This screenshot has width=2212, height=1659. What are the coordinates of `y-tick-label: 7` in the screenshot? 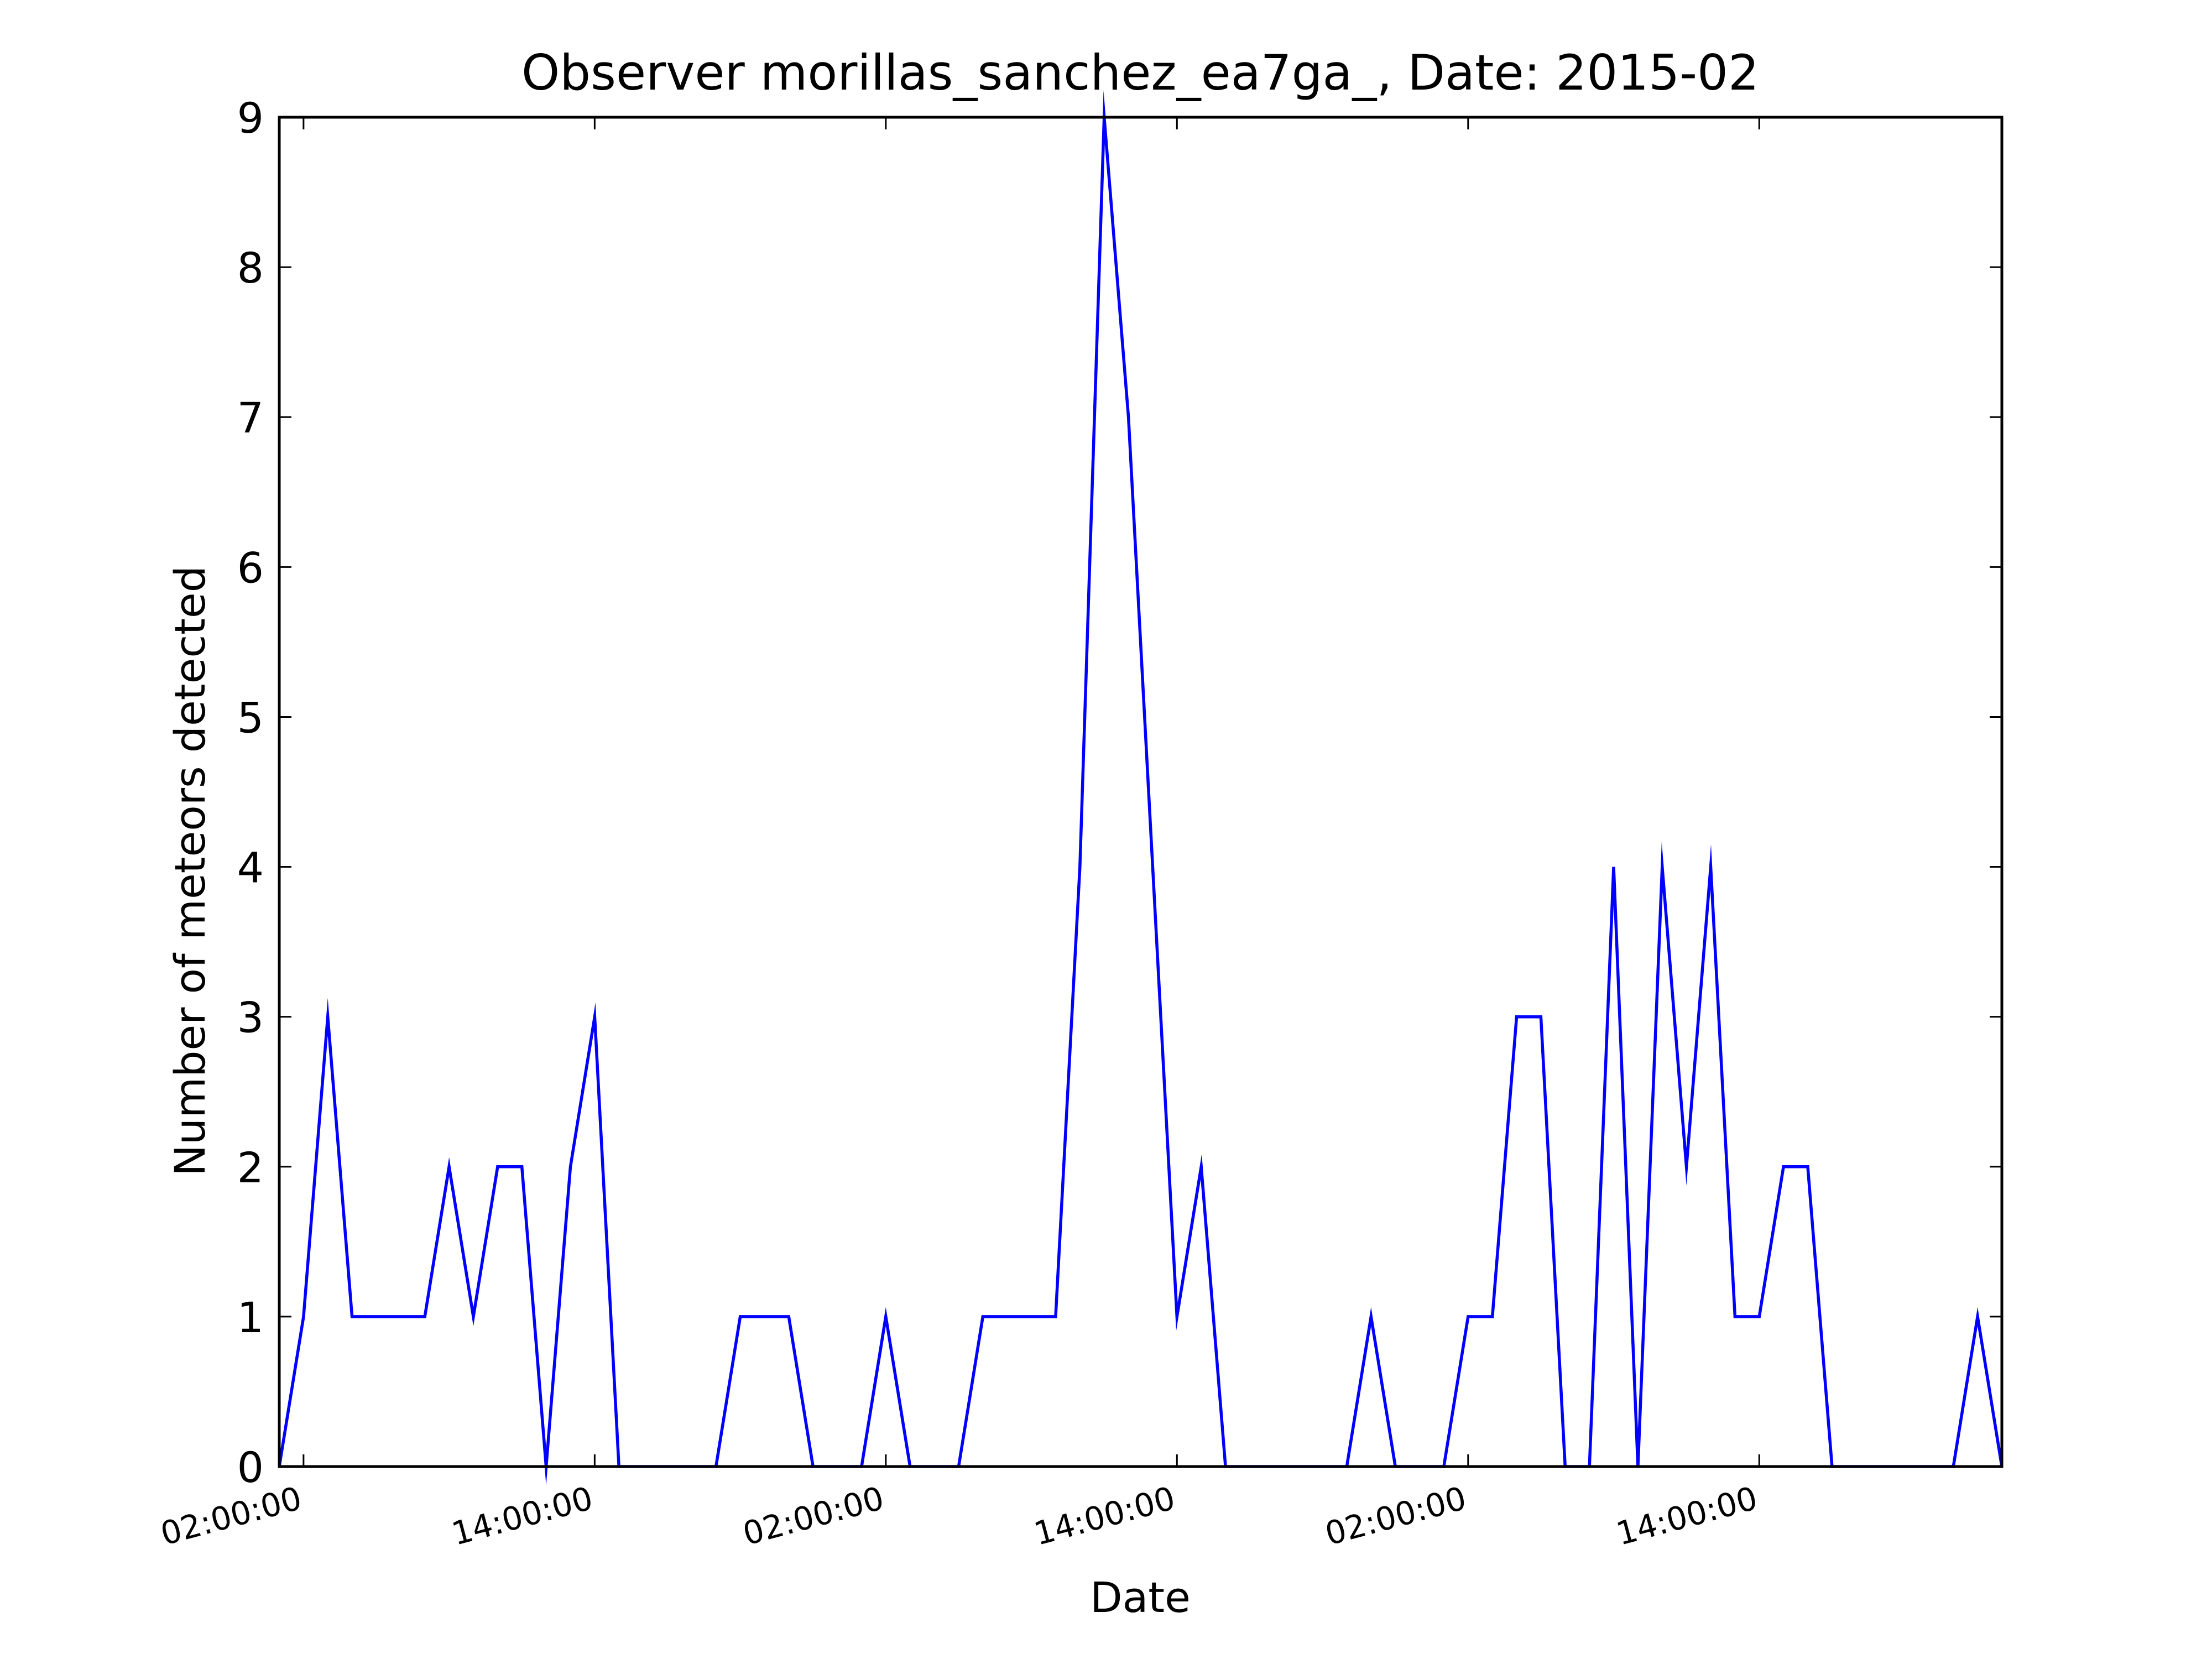 It's located at (251, 418).